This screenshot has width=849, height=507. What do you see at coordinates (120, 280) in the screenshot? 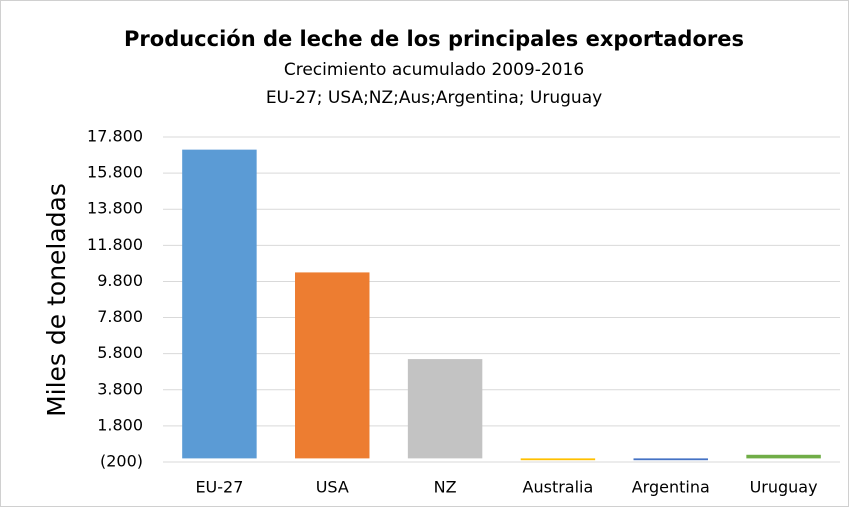
I see `y-tick-label: 9.800` at bounding box center [120, 280].